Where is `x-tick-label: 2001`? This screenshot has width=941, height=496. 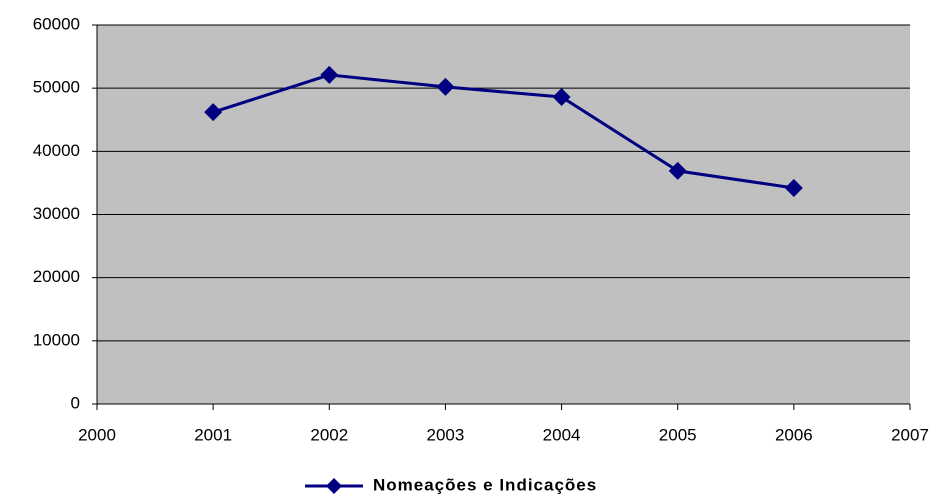
x-tick-label: 2001 is located at coordinates (213, 434).